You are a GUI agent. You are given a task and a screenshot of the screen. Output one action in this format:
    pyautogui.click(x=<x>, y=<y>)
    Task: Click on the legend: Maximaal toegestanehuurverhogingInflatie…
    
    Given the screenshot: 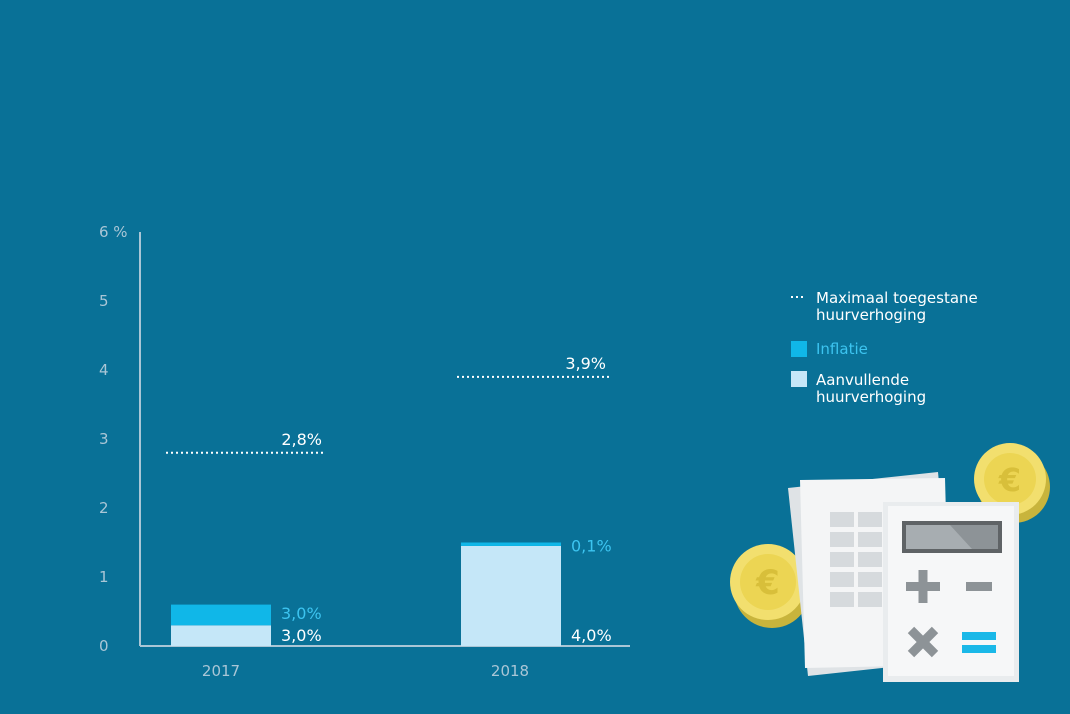 What is the action you would take?
    pyautogui.click(x=884, y=347)
    